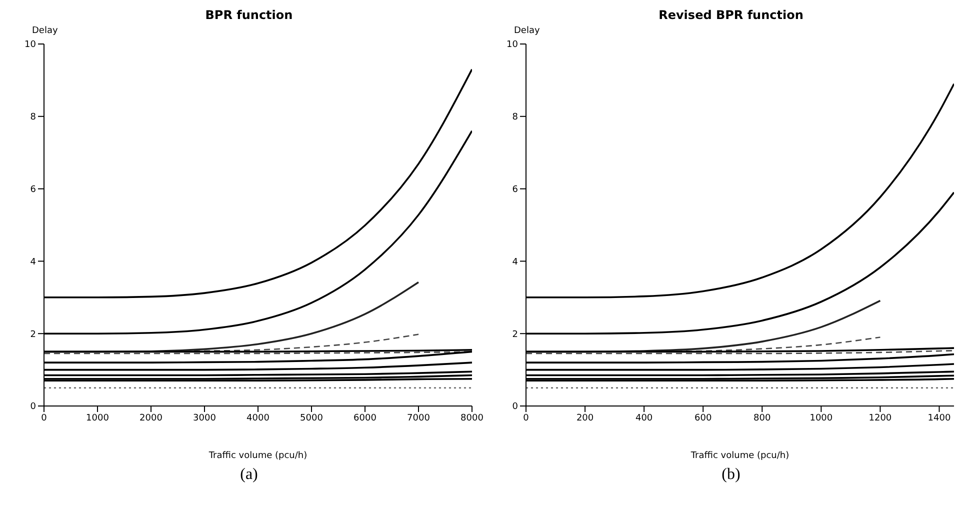 This screenshot has width=980, height=519. What do you see at coordinates (731, 16) in the screenshot?
I see `chart-title: Revised BPR function` at bounding box center [731, 16].